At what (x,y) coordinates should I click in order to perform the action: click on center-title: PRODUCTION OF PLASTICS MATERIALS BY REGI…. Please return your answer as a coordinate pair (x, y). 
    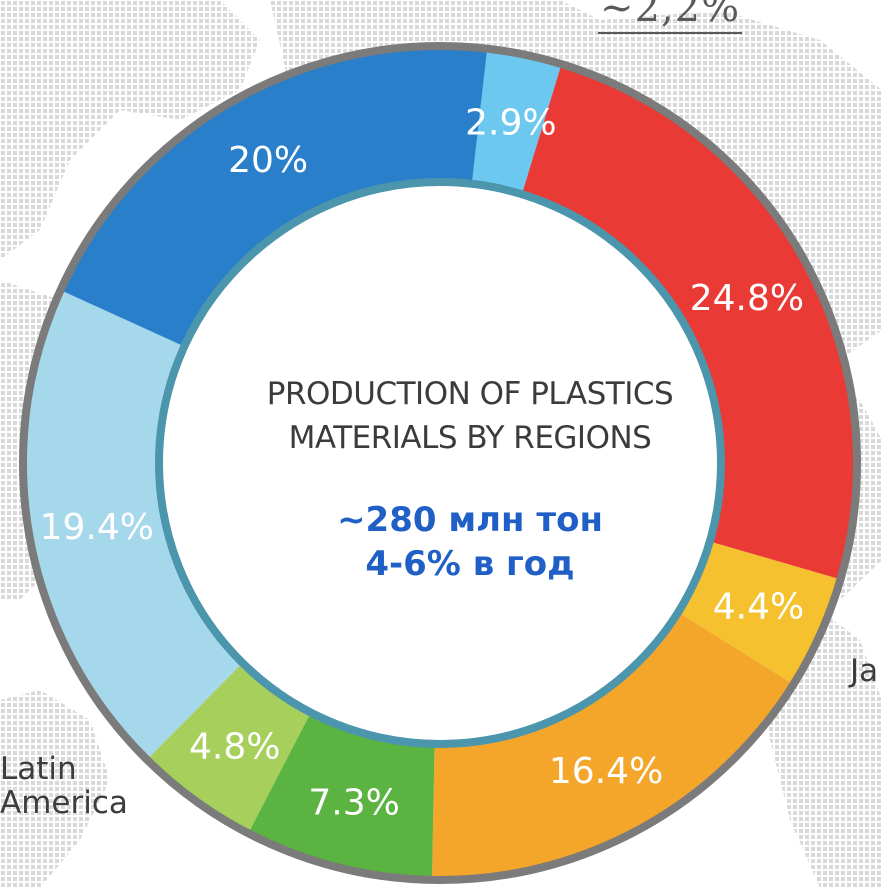
    Looking at the image, I should click on (470, 416).